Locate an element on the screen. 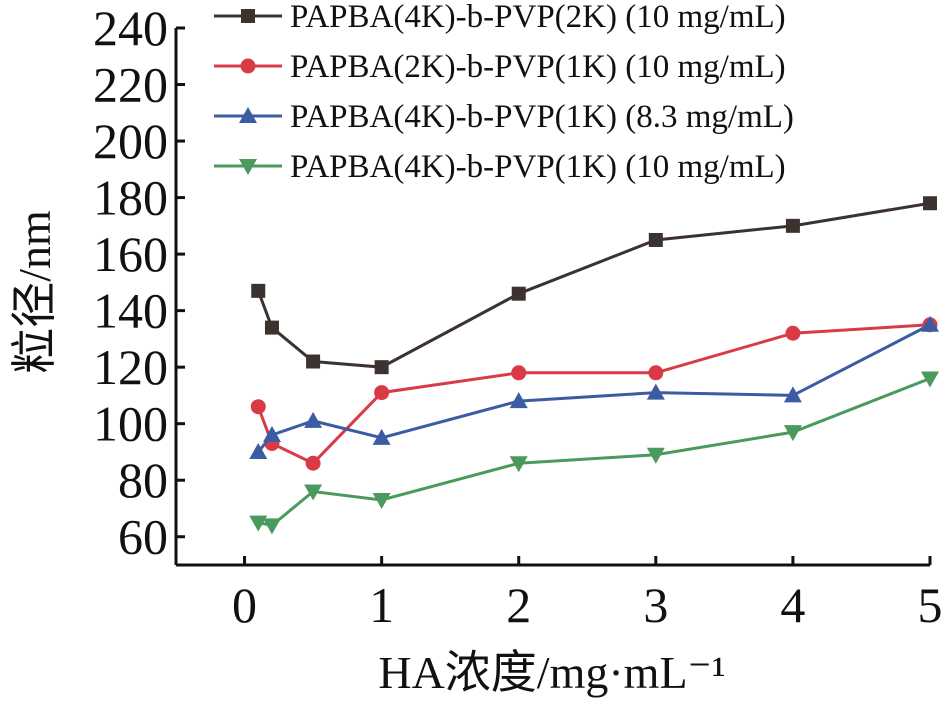 The height and width of the screenshot is (704, 946). x-tick-label: 2 is located at coordinates (518, 605).